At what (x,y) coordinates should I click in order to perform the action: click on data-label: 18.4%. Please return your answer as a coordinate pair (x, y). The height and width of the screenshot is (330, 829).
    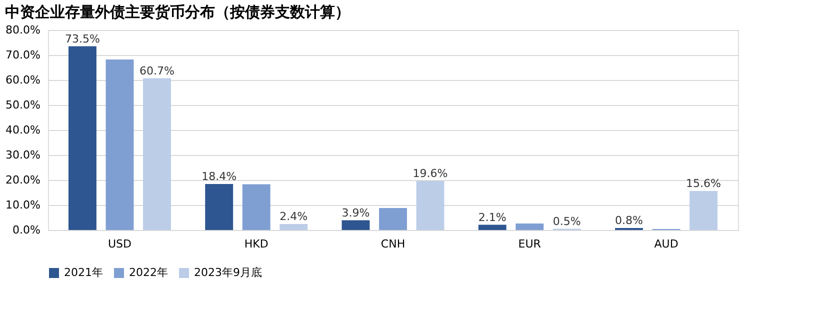
    Looking at the image, I should click on (219, 176).